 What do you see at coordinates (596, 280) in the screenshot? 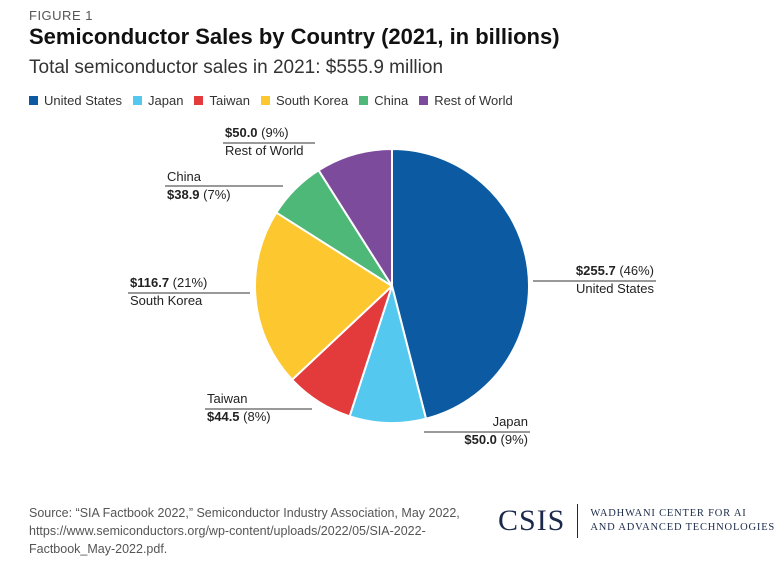
I see `data-label-united-states: $255.7 (46%) United States` at bounding box center [596, 280].